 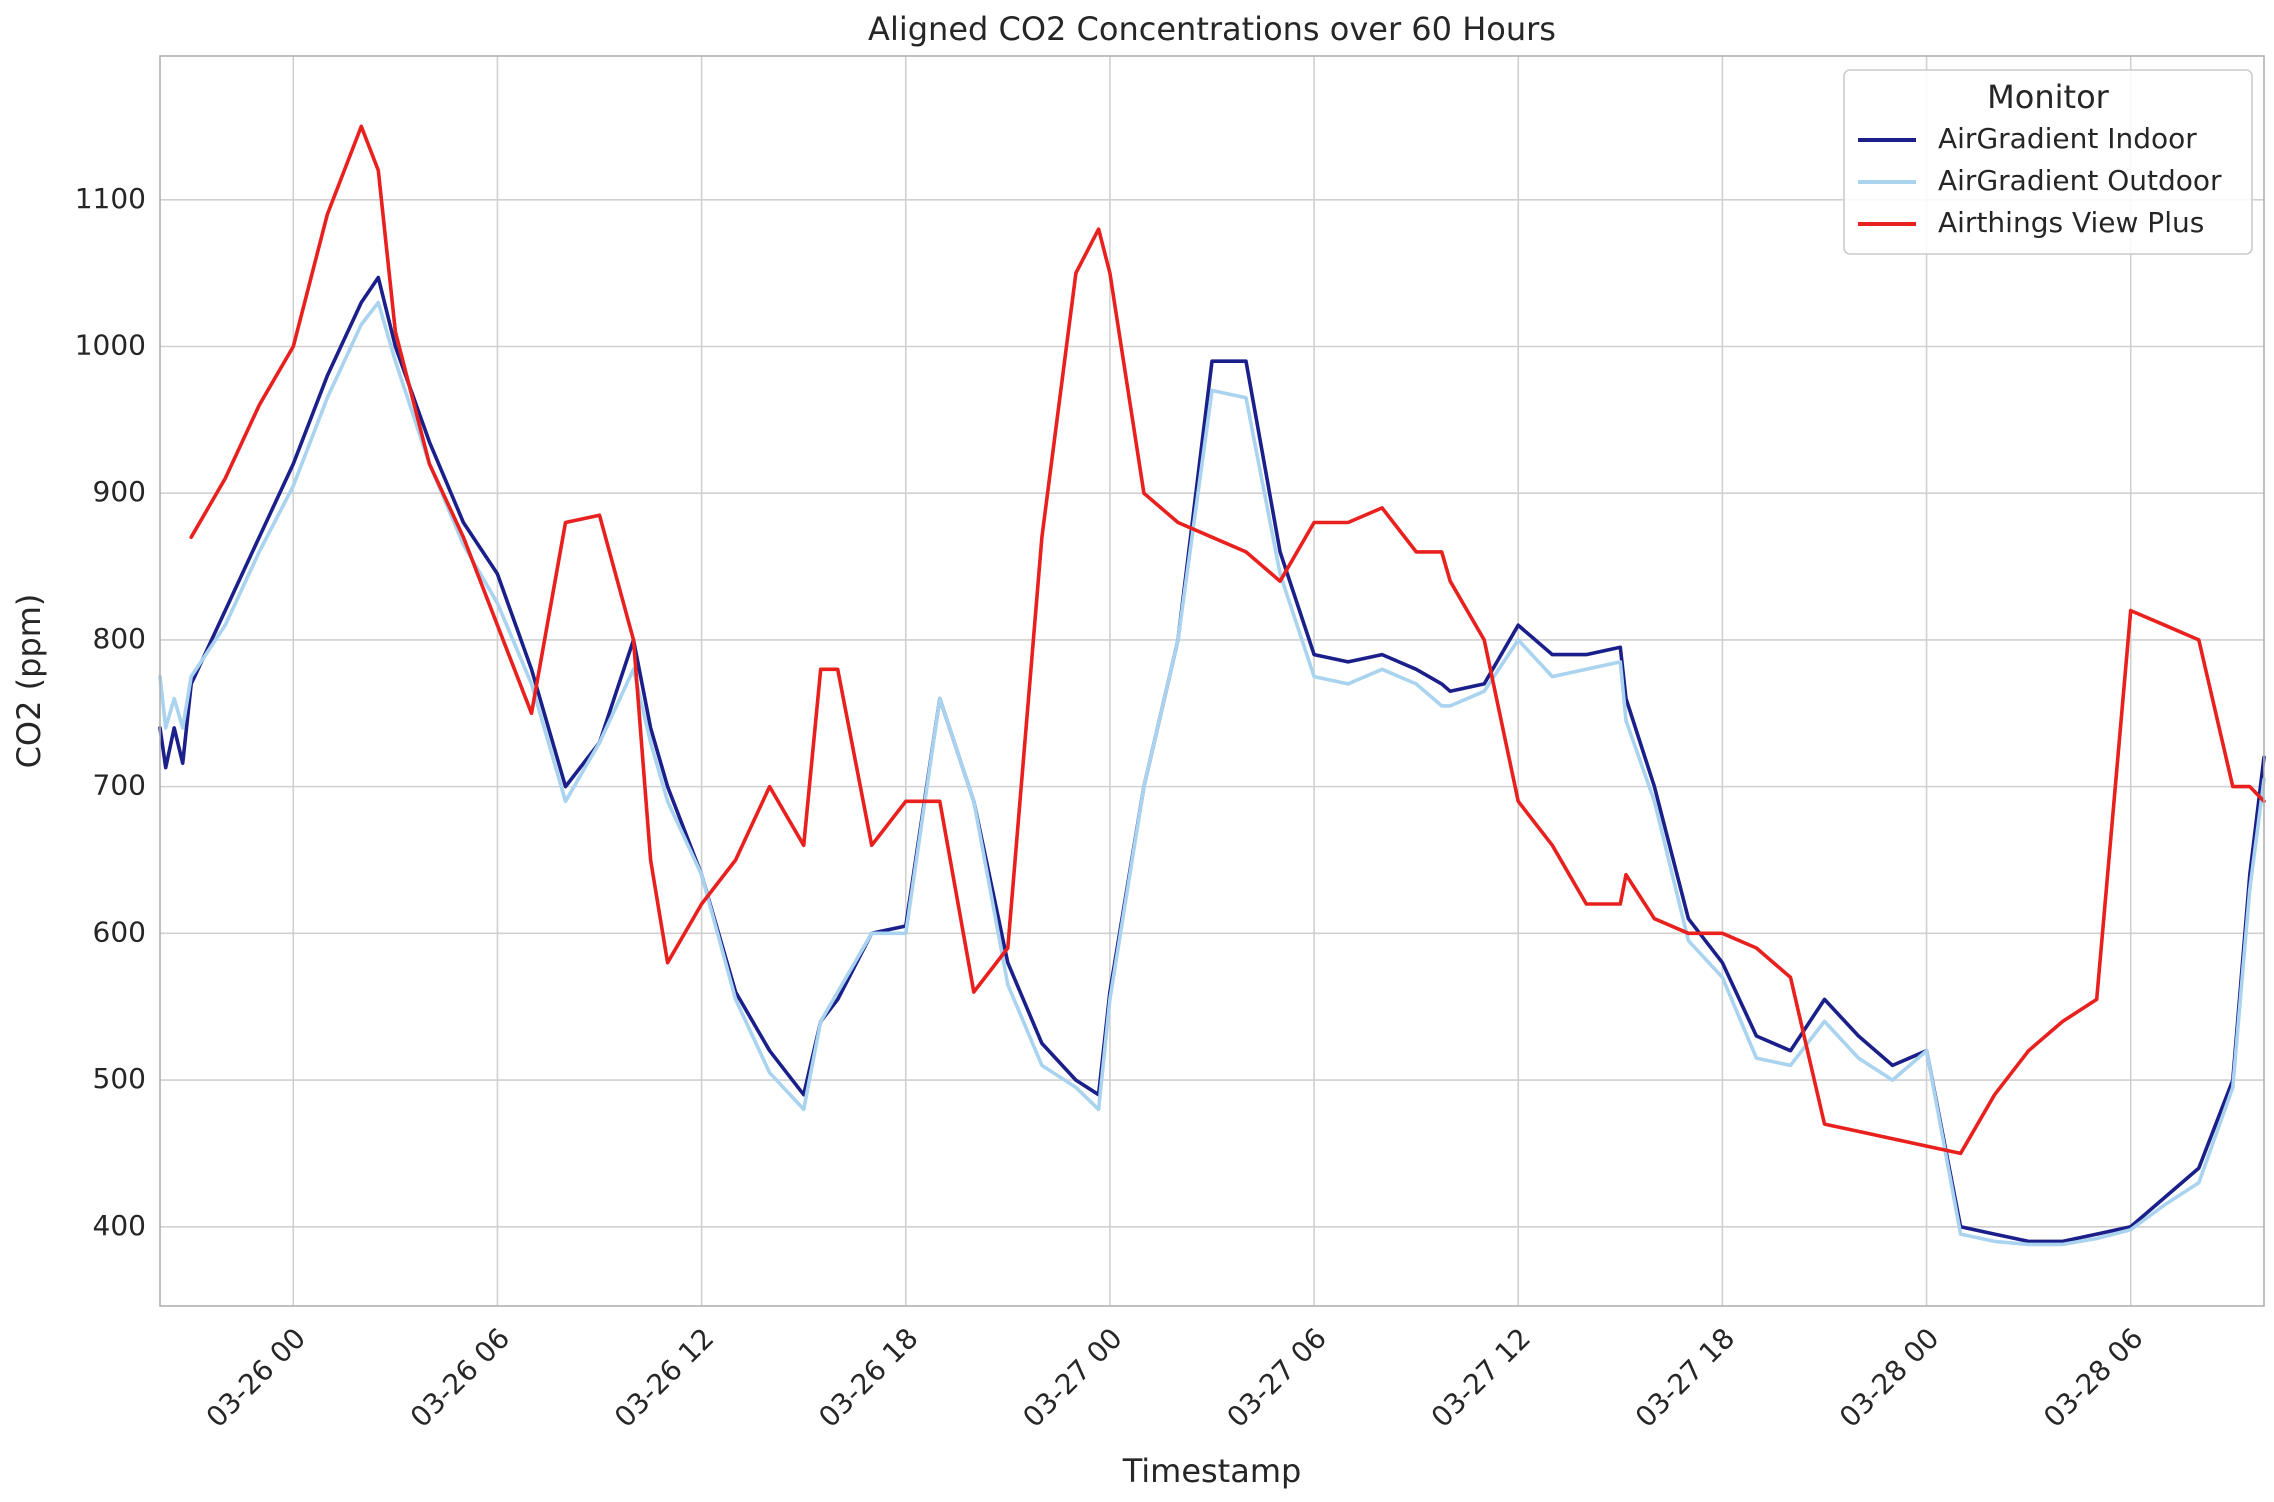 I want to click on legend-title: Monitor, so click(x=2048, y=97).